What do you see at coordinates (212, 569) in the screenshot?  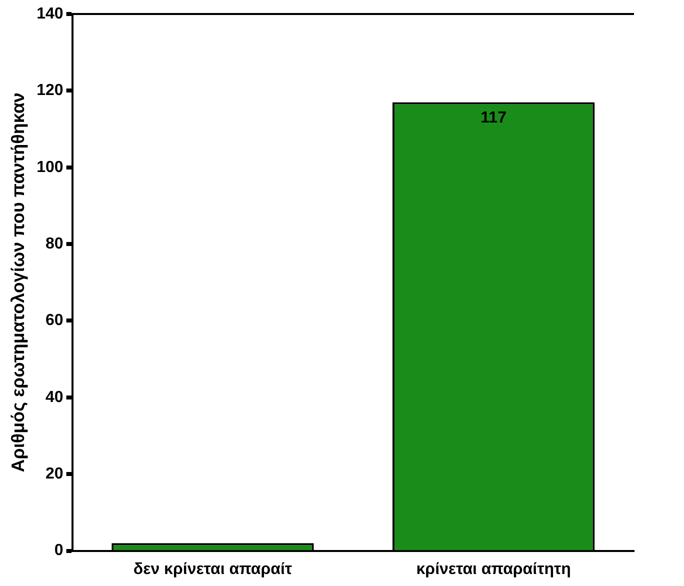 I see `x-tick-label: δεν κρίνεται απαραίτ` at bounding box center [212, 569].